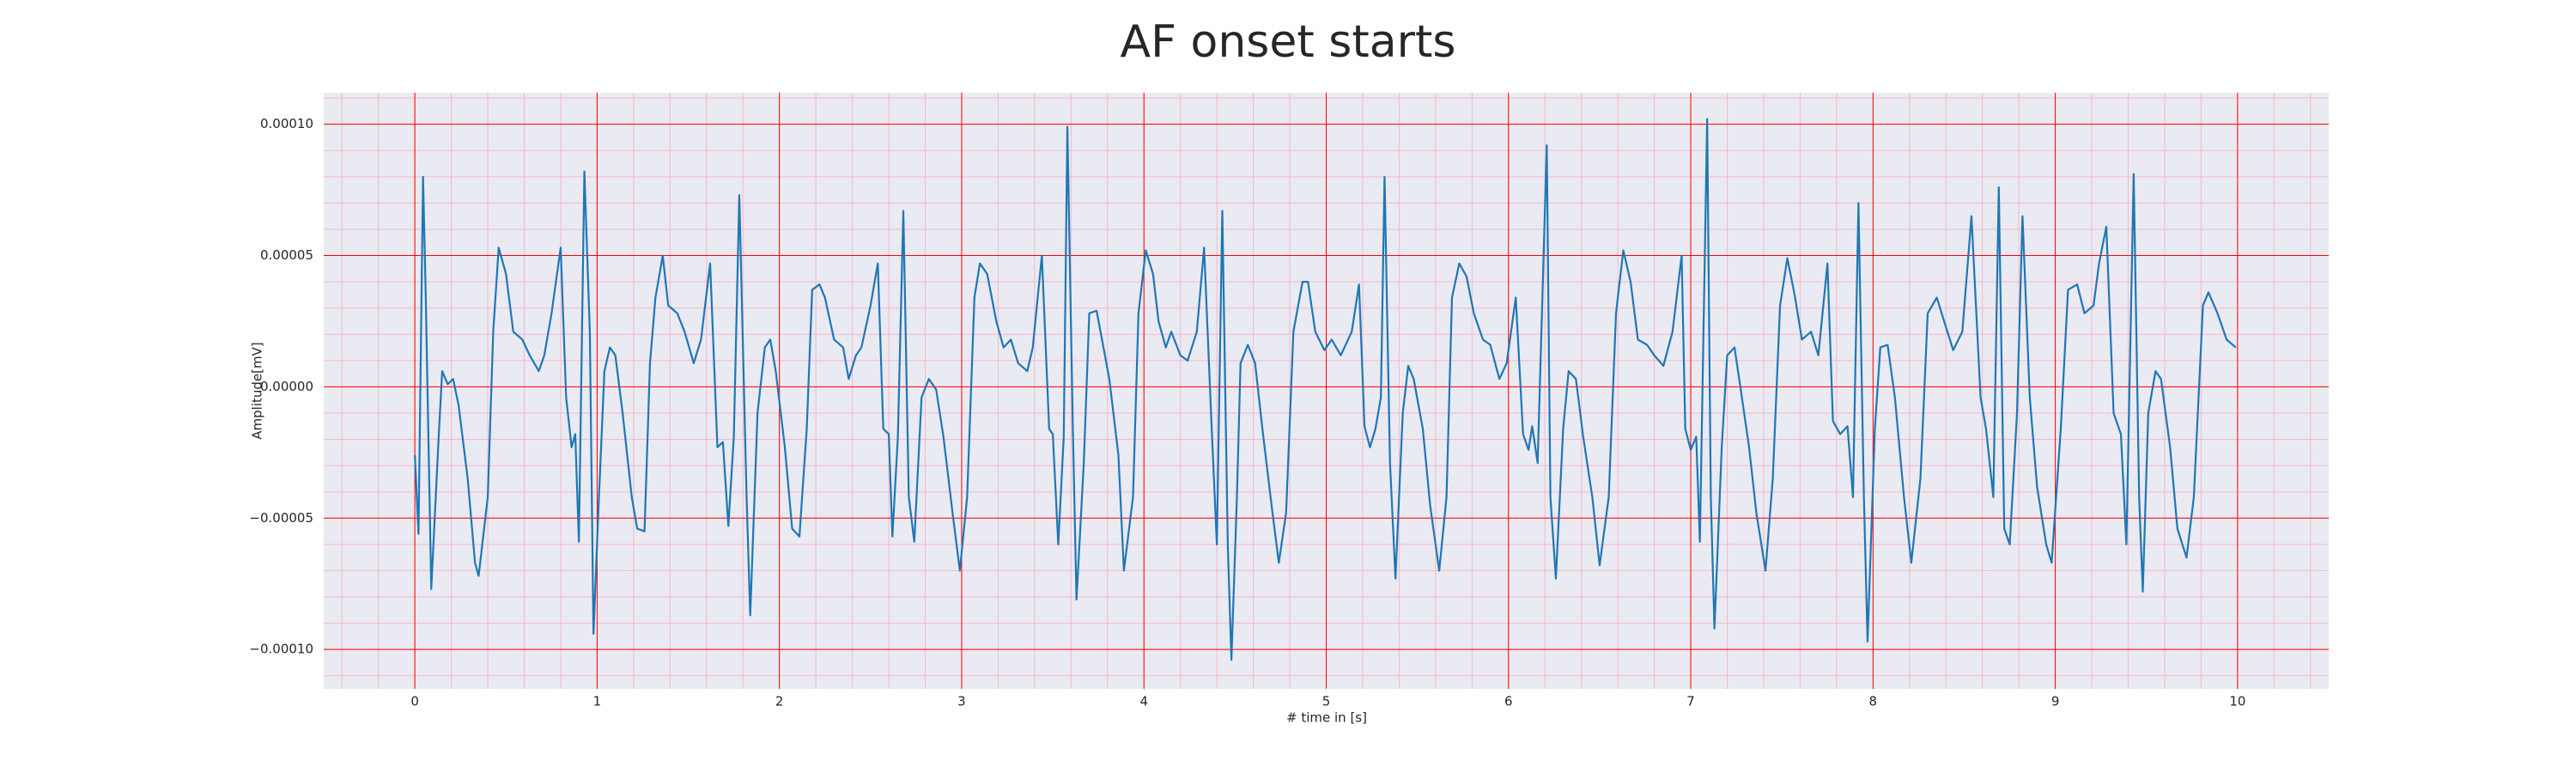 The width and height of the screenshot is (2576, 773). What do you see at coordinates (286, 255) in the screenshot?
I see `y-tick-label: 0.00005` at bounding box center [286, 255].